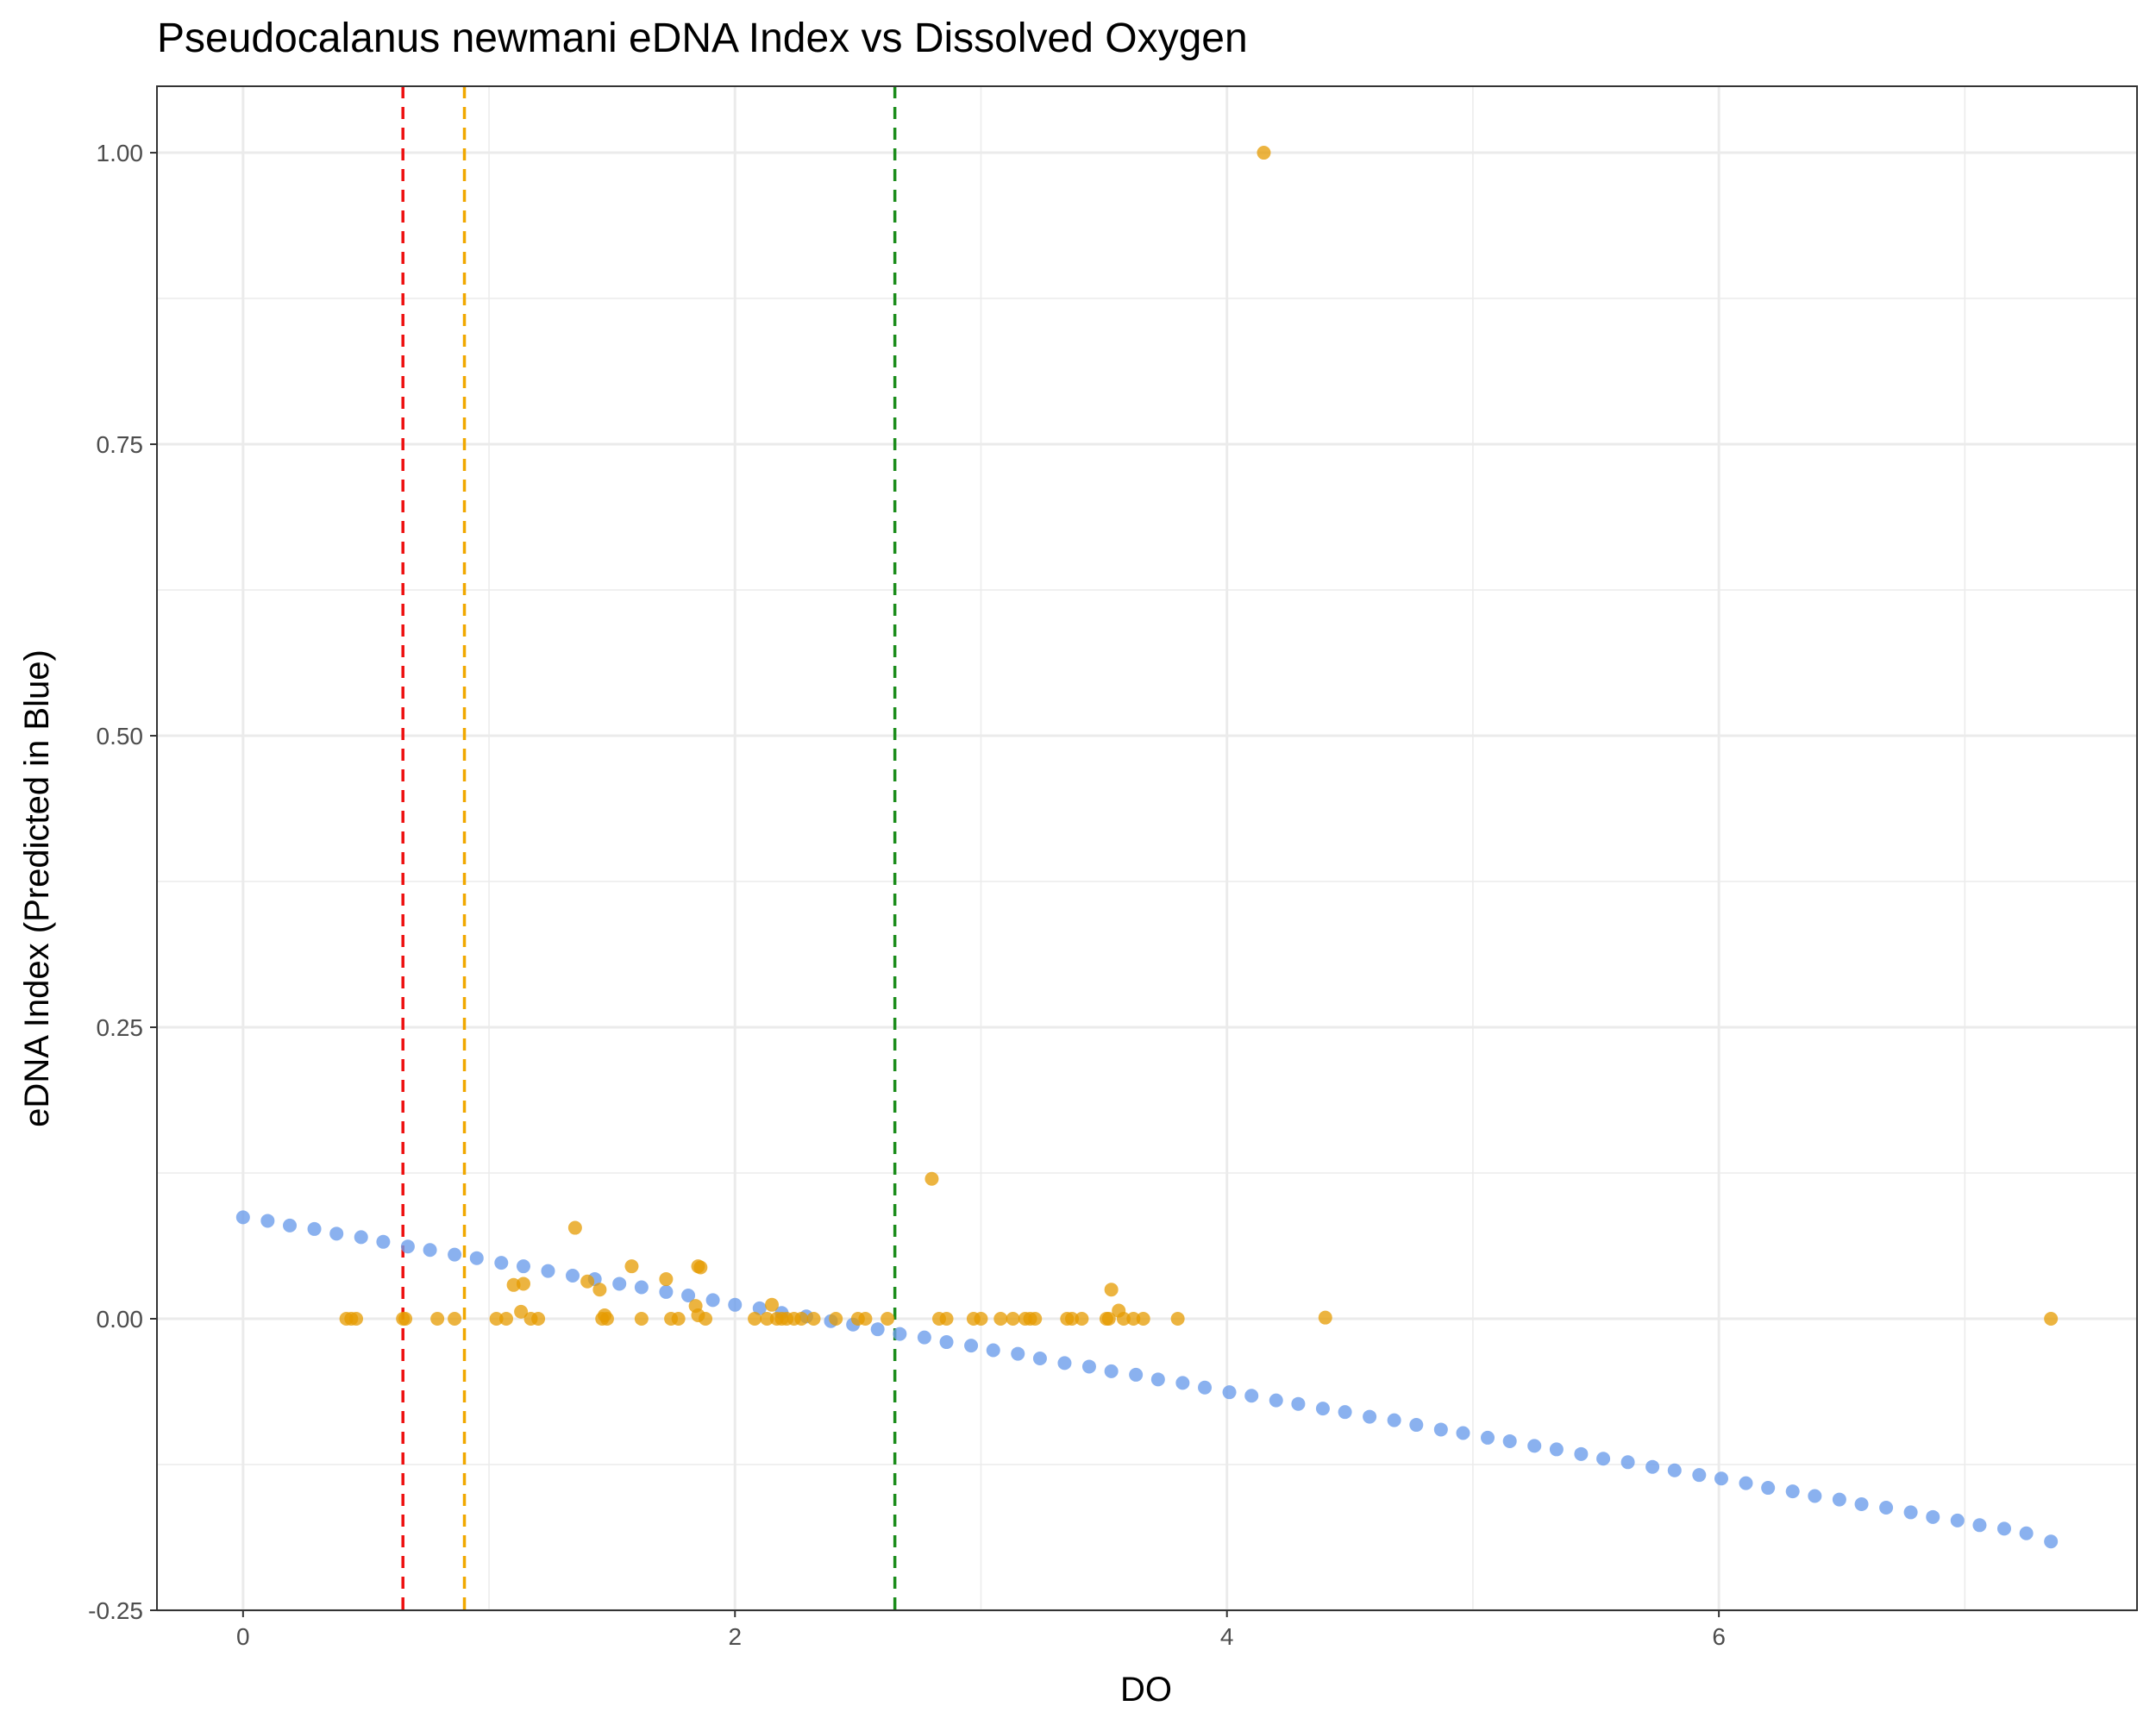 This screenshot has width=2156, height=1725. Describe the element at coordinates (122, 882) in the screenshot. I see `y-axis-ticks: -0.25 0.00 0.25 0.50 0.75 1.00` at that location.